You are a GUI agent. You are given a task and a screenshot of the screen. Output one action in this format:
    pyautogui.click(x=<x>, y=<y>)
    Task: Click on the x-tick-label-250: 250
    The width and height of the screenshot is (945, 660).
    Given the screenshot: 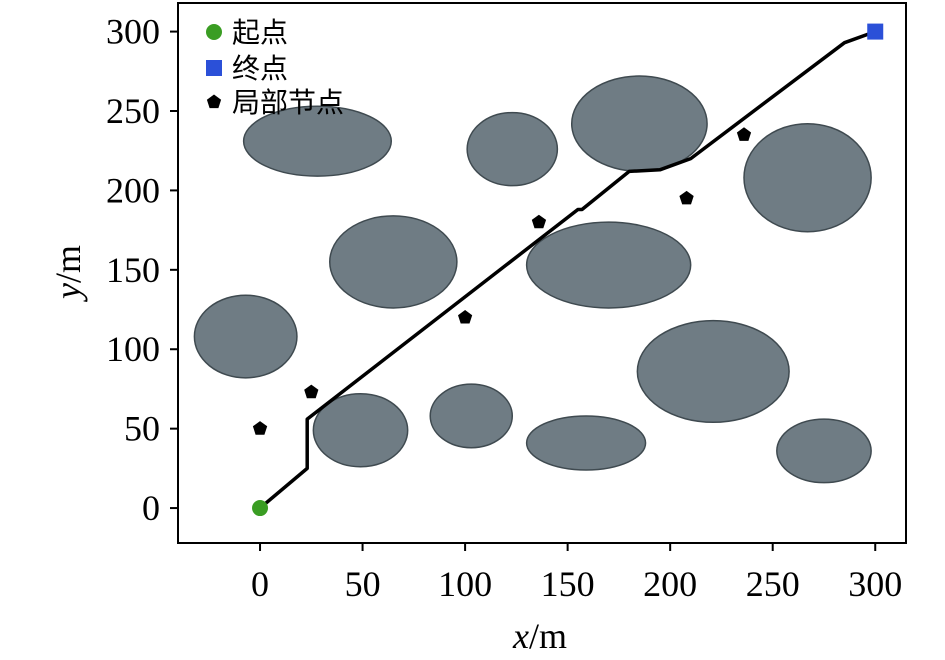 What is the action you would take?
    pyautogui.click(x=773, y=584)
    